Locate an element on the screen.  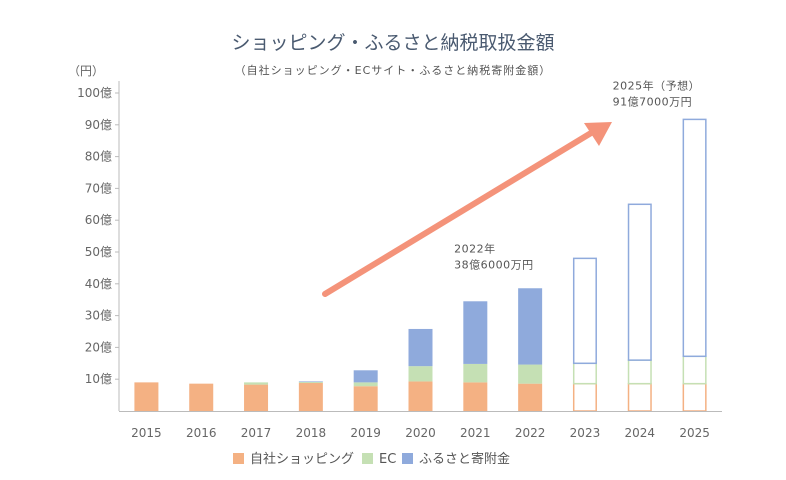
y-tick-label: 100億 is located at coordinates (94, 93).